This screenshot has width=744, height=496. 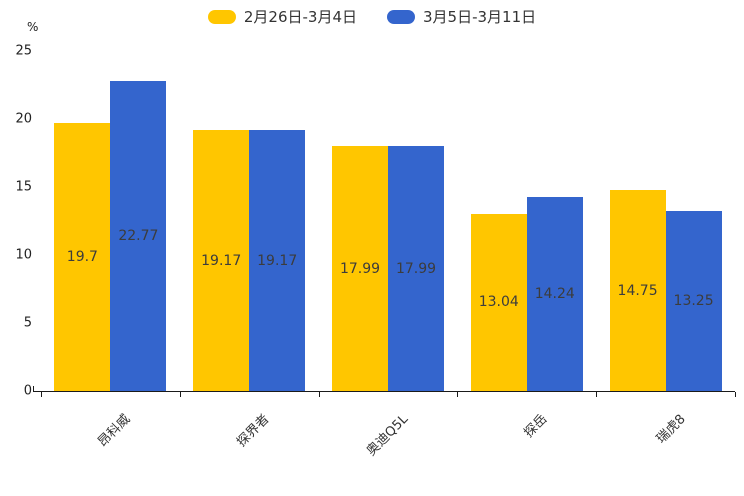 I want to click on y-axis-tick-label: 25, so click(x=23, y=51).